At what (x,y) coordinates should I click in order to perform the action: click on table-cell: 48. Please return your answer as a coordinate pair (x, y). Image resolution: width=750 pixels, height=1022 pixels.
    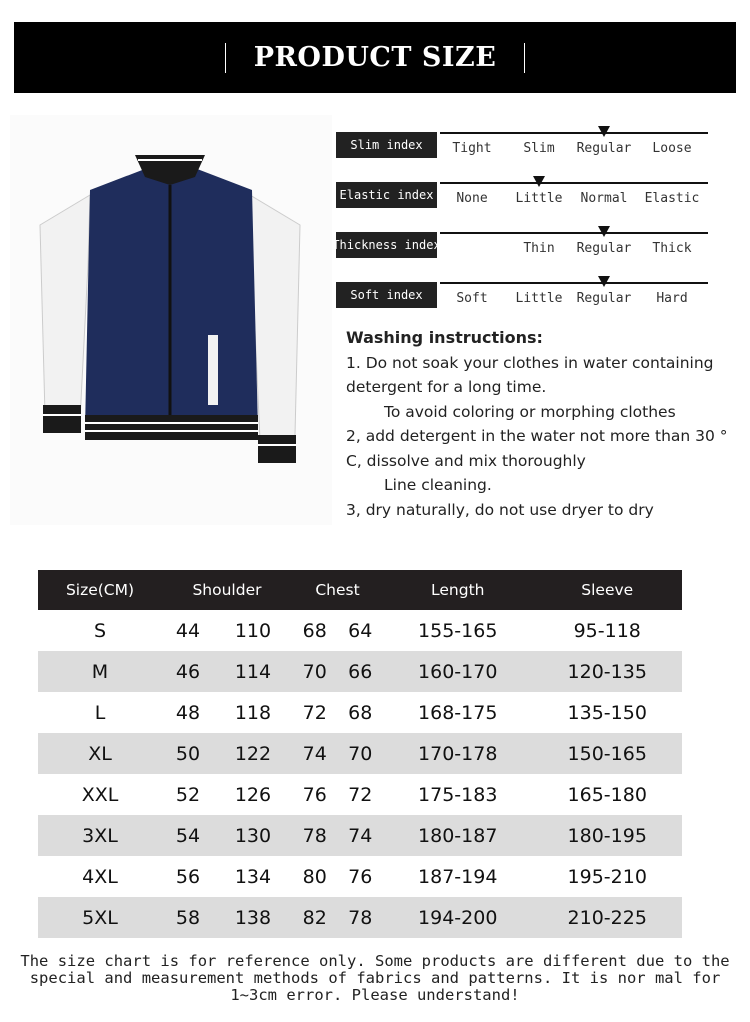
    Looking at the image, I should click on (188, 712).